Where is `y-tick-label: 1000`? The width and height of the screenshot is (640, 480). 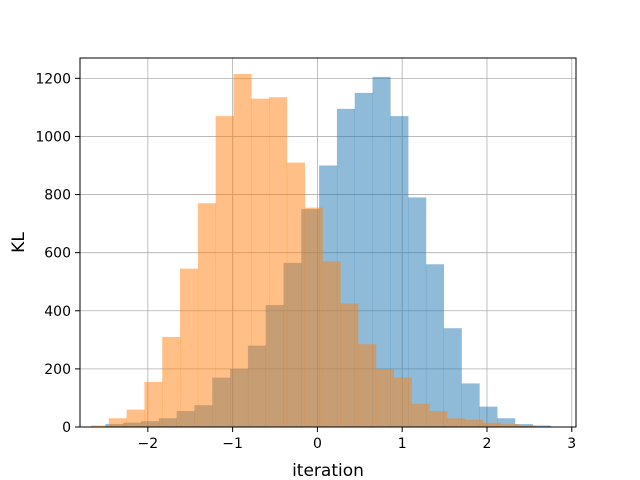
y-tick-label: 1000 is located at coordinates (53, 137).